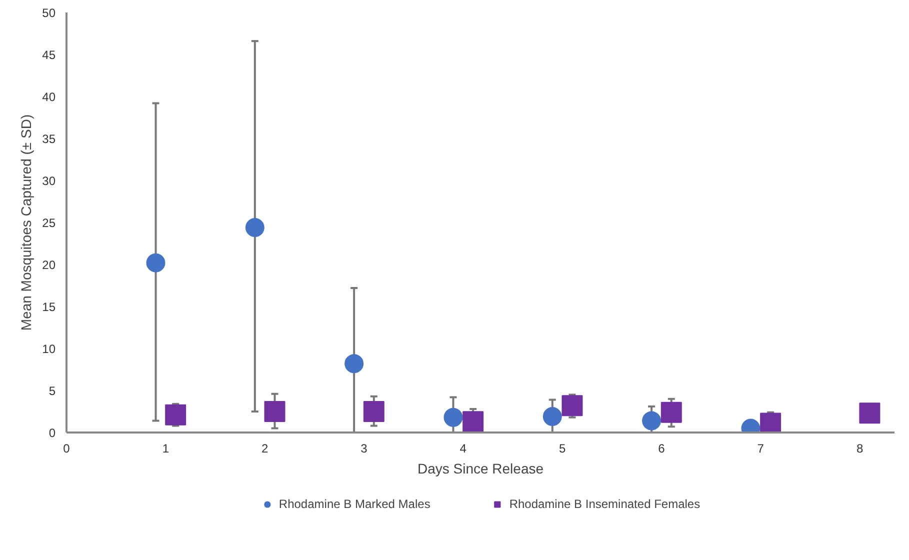 This screenshot has height=560, width=909. Describe the element at coordinates (264, 449) in the screenshot. I see `x-tick-label: 2` at that location.